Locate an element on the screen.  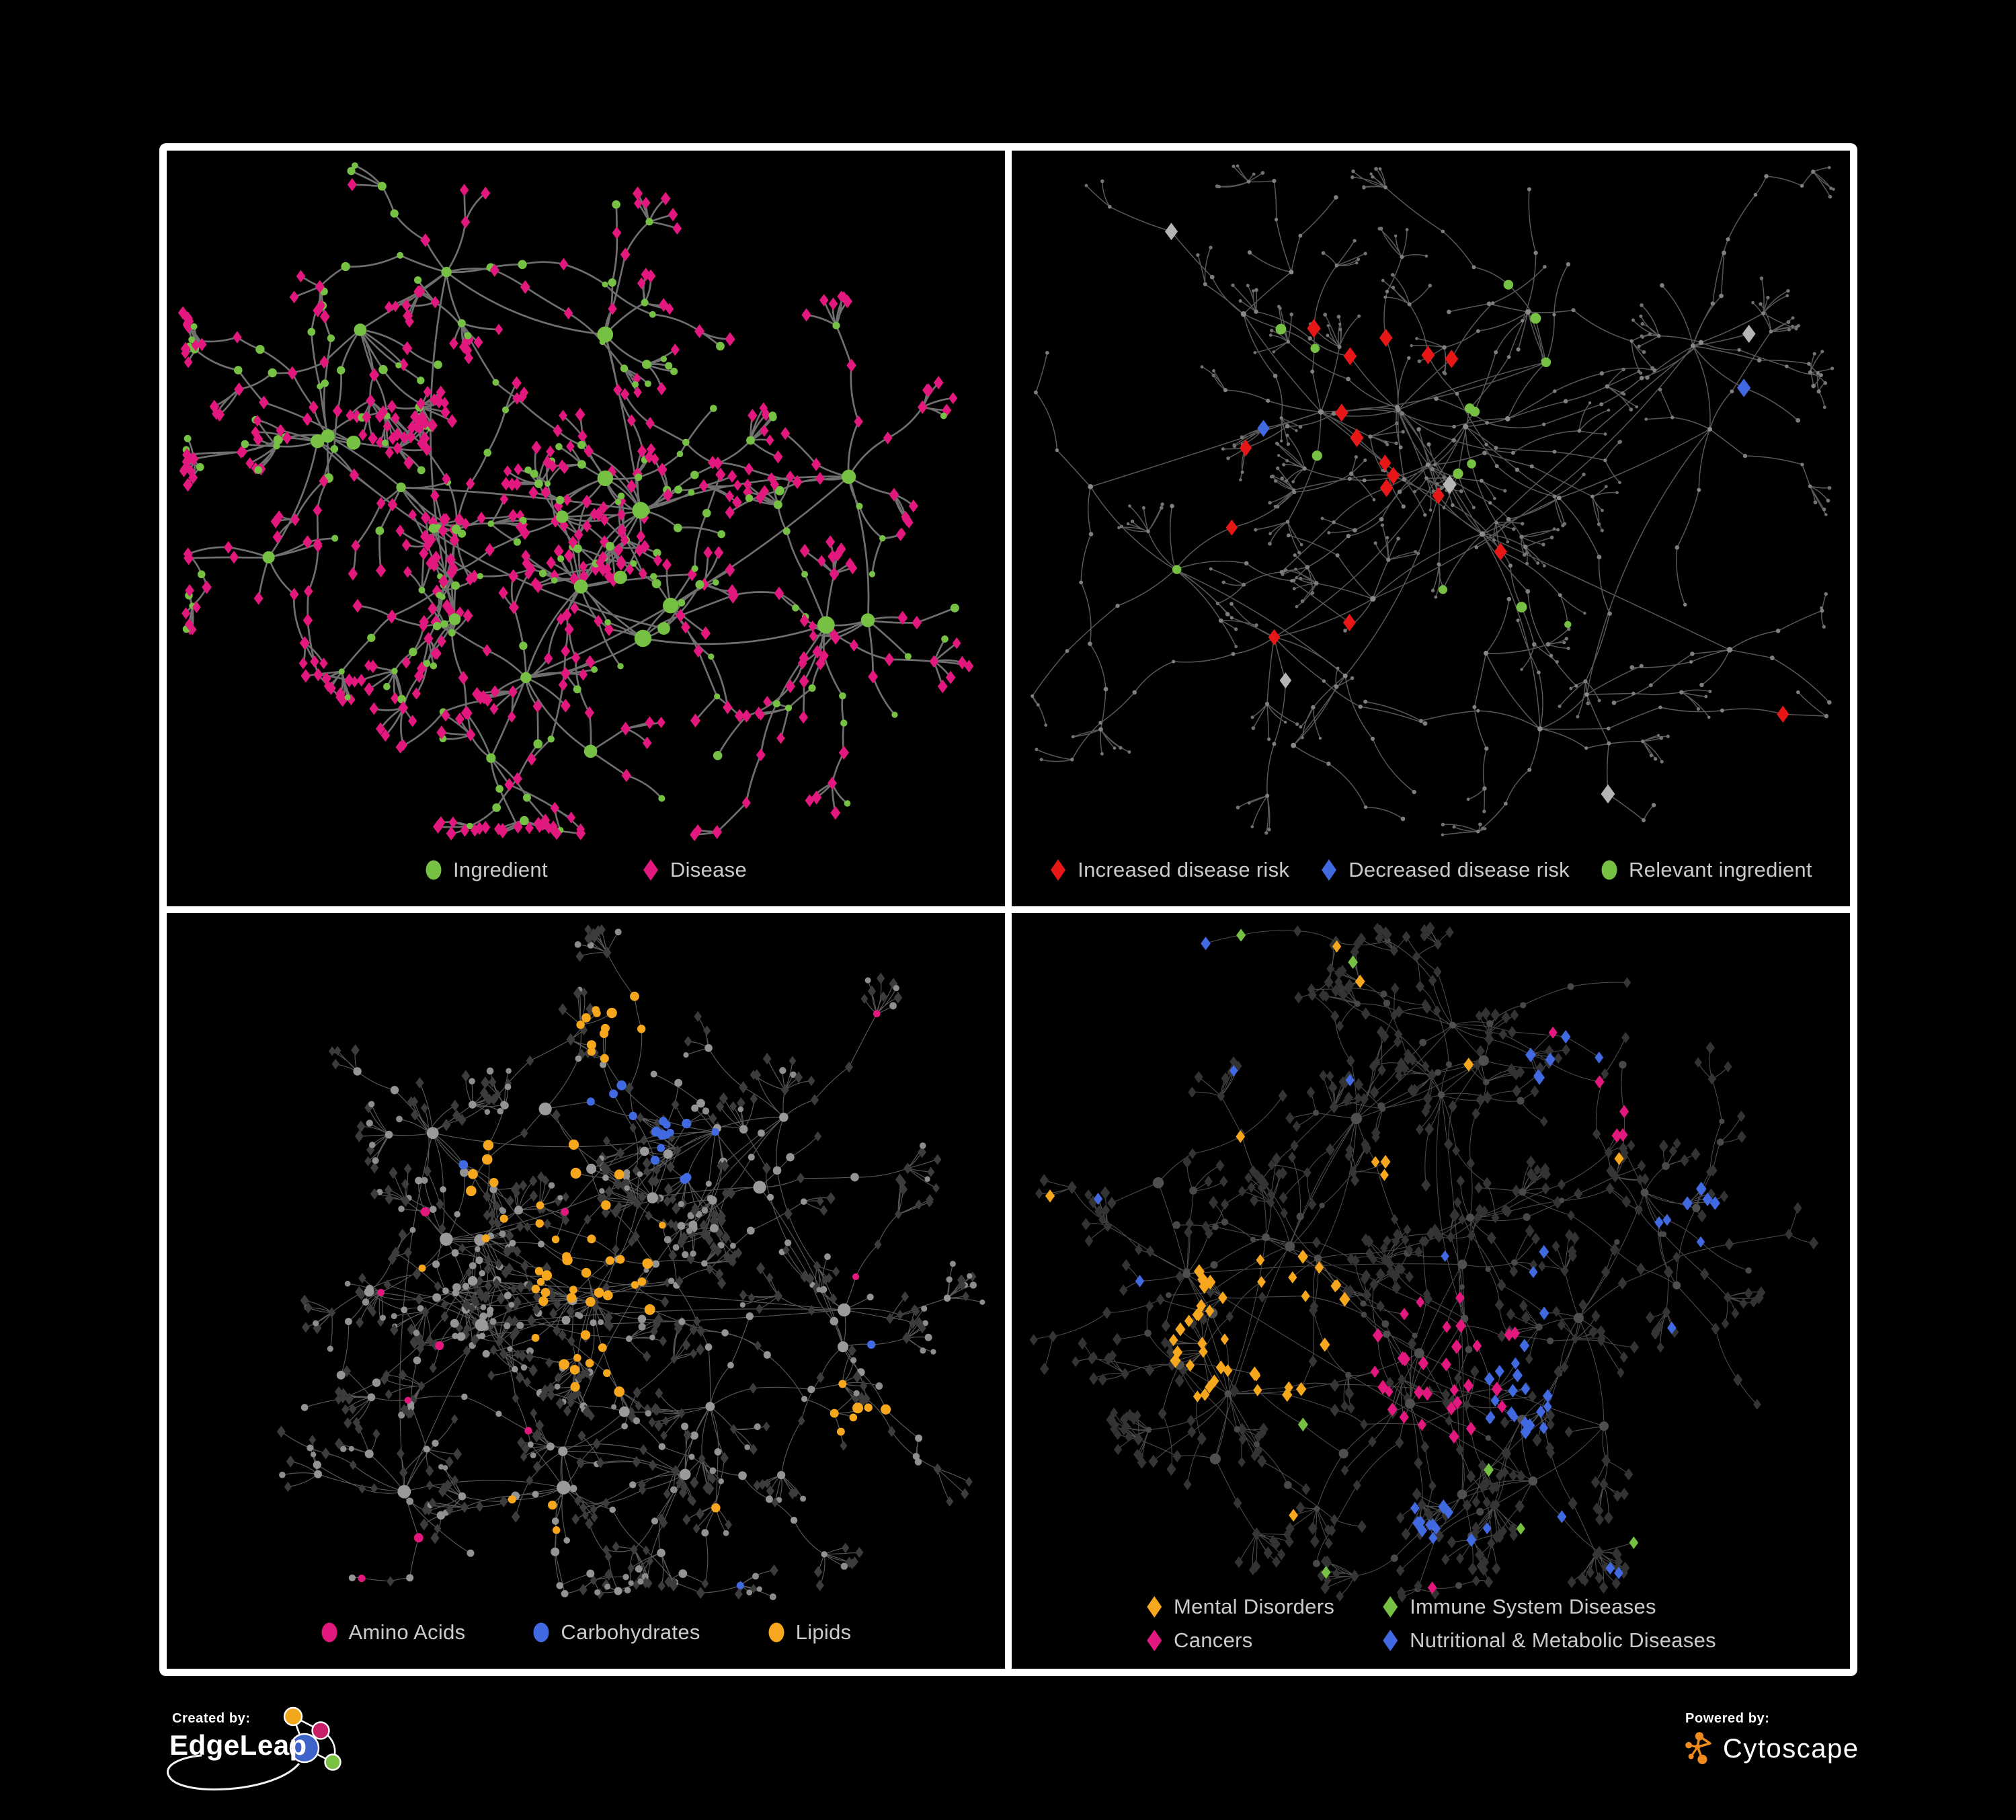
created-by-credit: Created by: EdgeLeap is located at coordinates (268, 1761).